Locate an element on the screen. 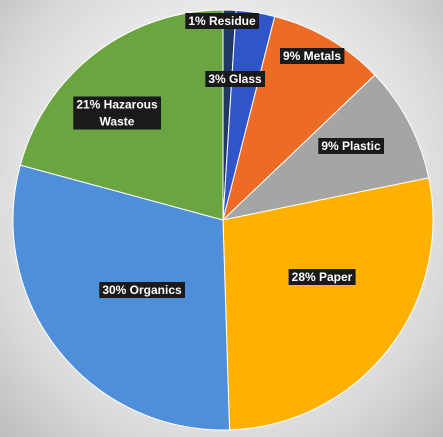  pie-label-0: 1% Residue is located at coordinates (222, 21).